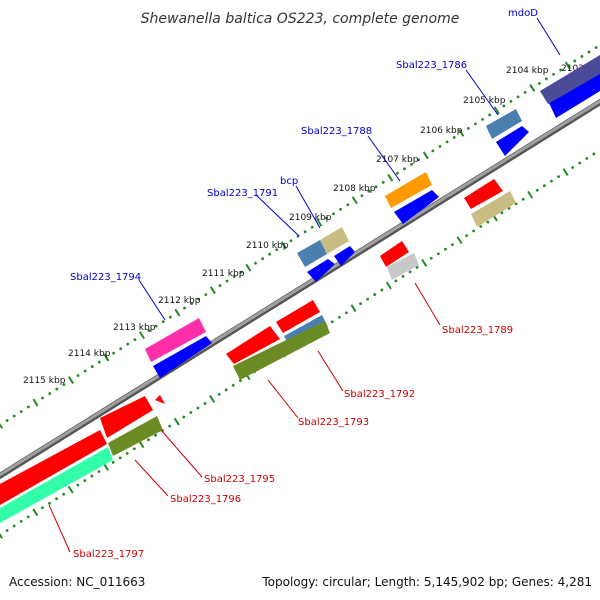  What do you see at coordinates (336, 131) in the screenshot?
I see `gene-label-Sbal223_1788: Sbal223_1788` at bounding box center [336, 131].